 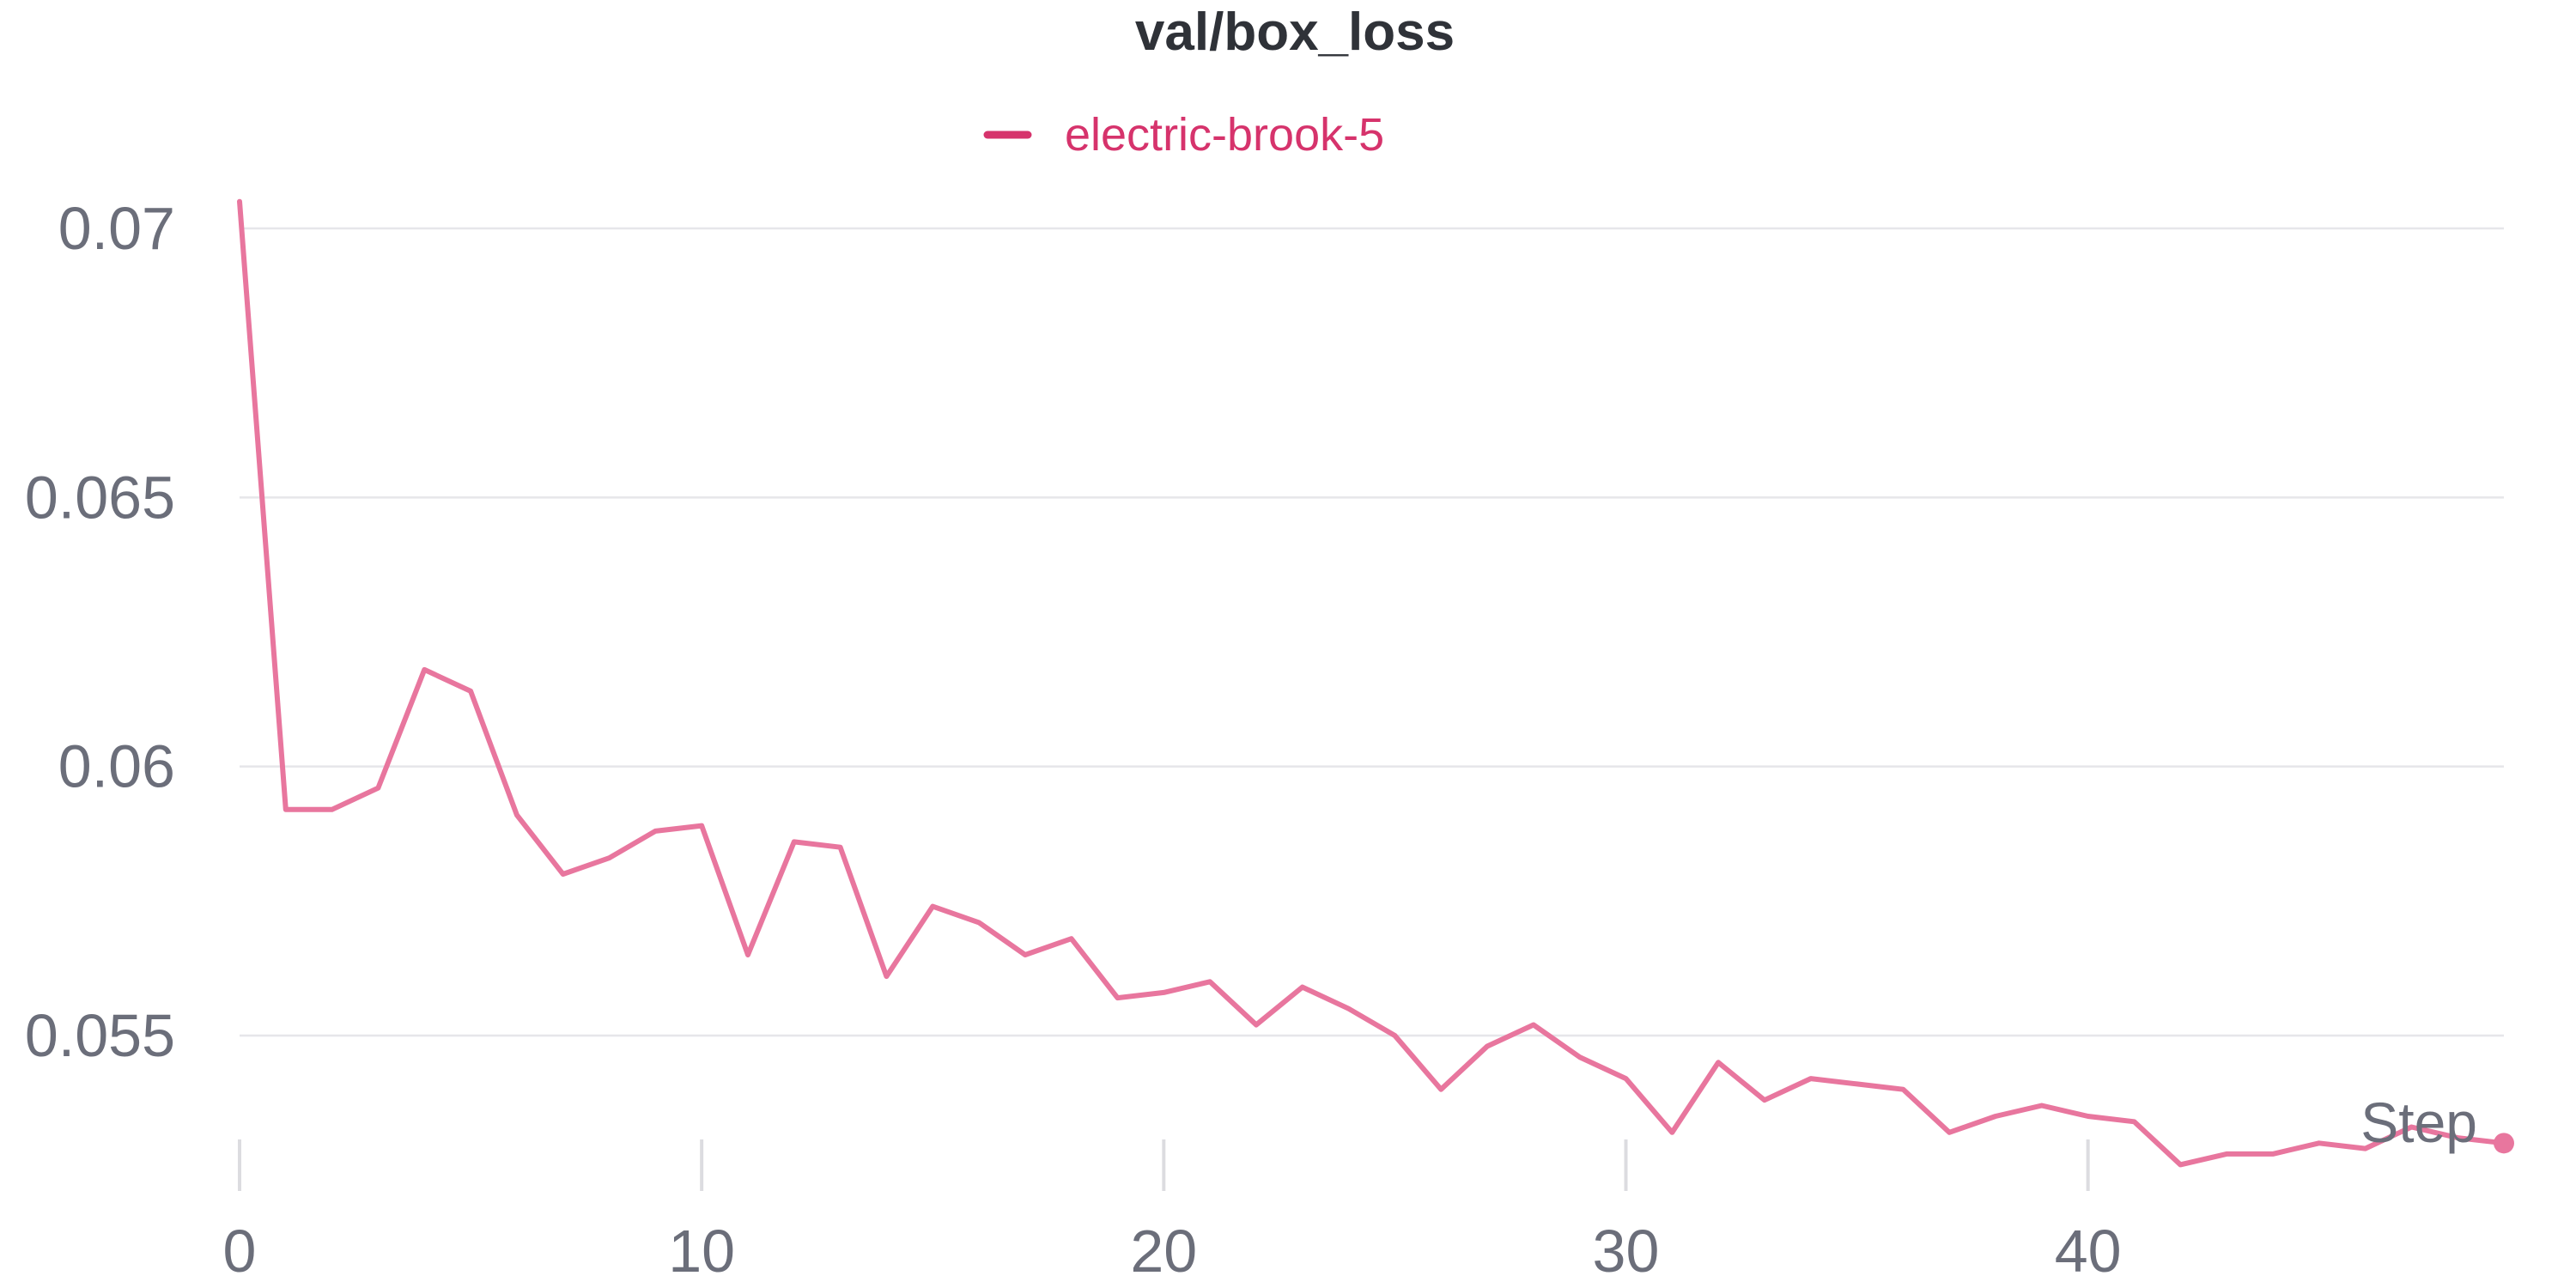 I want to click on y-tick-label: 0.065, so click(x=100, y=497).